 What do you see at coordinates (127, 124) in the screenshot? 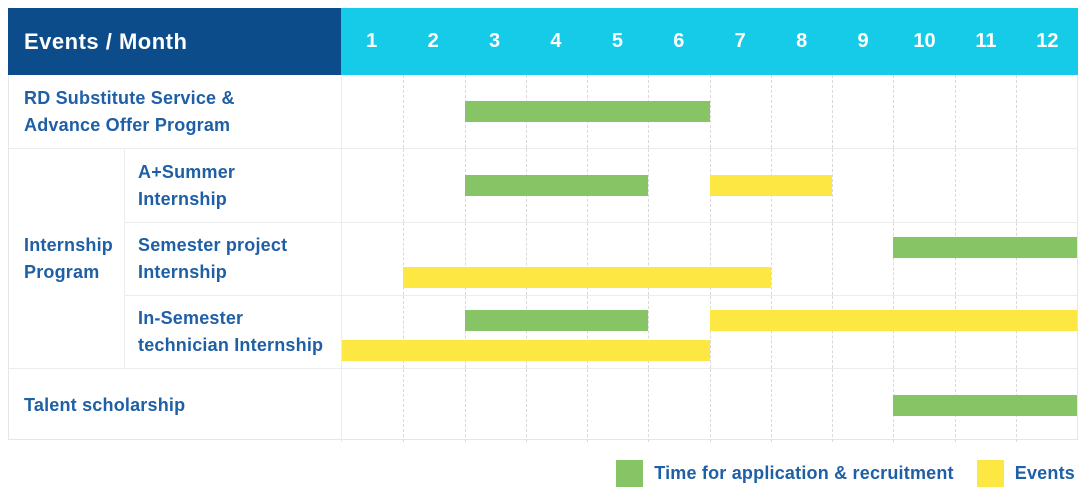
I see `row-label-line: Advance Offer Program` at bounding box center [127, 124].